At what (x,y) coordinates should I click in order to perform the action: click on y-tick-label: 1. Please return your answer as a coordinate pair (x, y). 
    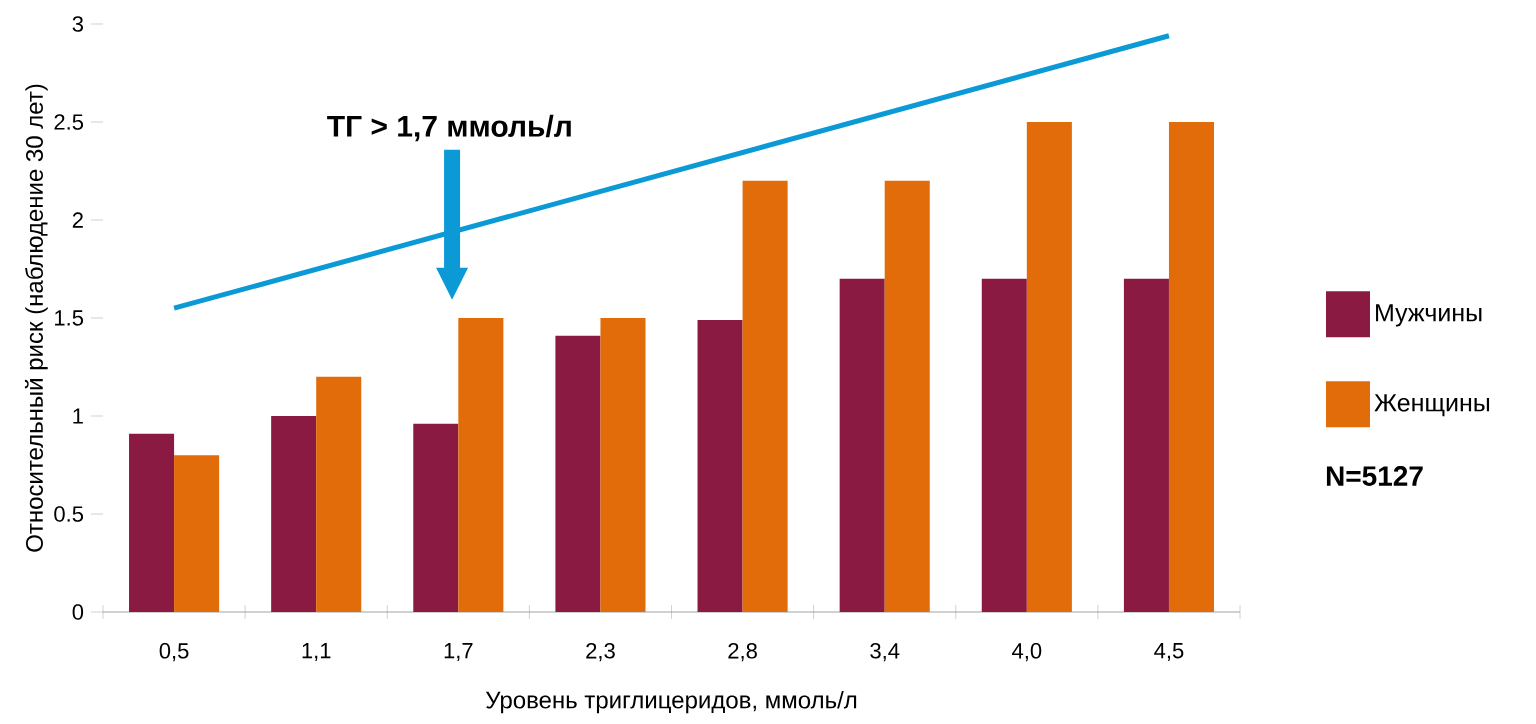
    Looking at the image, I should click on (78, 416).